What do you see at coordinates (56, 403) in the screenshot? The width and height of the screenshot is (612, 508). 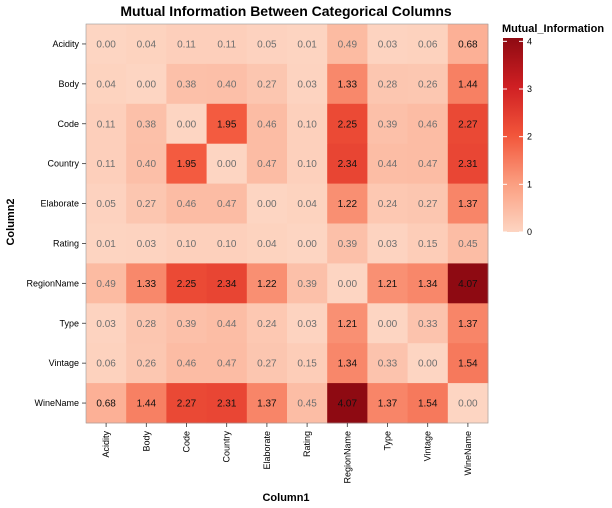 I see `y-tick-label: WineName` at bounding box center [56, 403].